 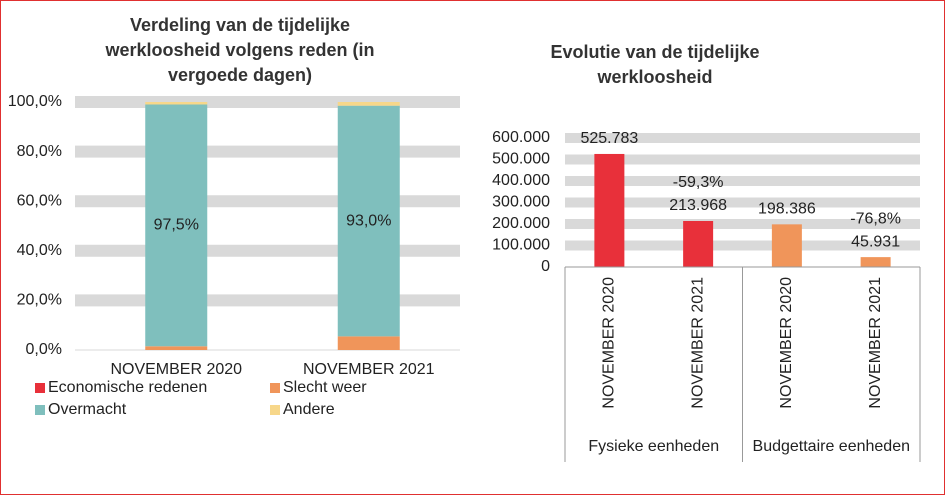 What do you see at coordinates (787, 209) in the screenshot?
I see `data-label: 198.386` at bounding box center [787, 209].